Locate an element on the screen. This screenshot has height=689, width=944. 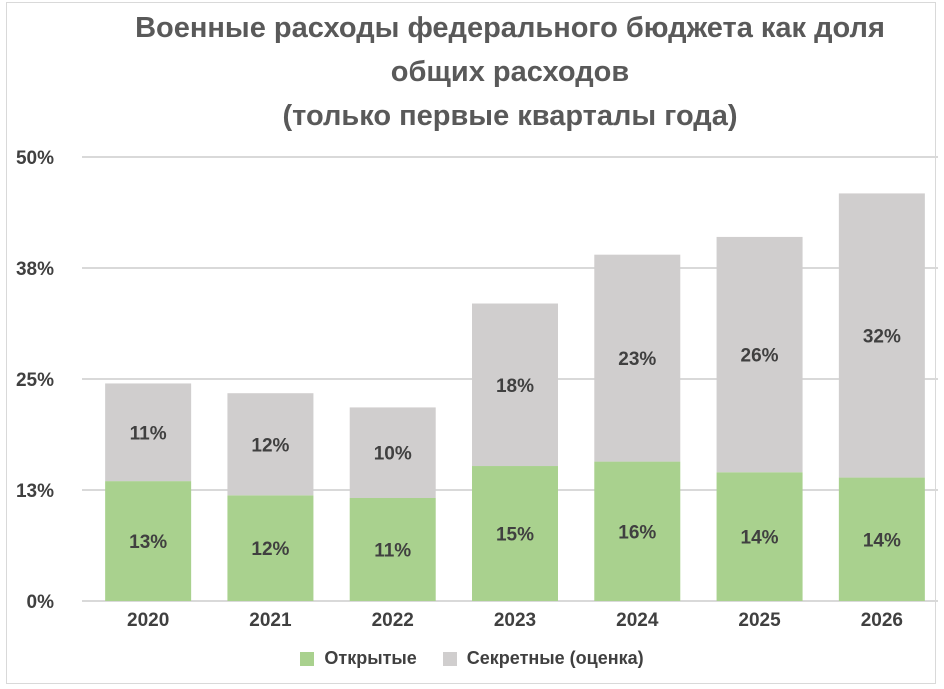
x-tick-label: 2026 is located at coordinates (882, 620).